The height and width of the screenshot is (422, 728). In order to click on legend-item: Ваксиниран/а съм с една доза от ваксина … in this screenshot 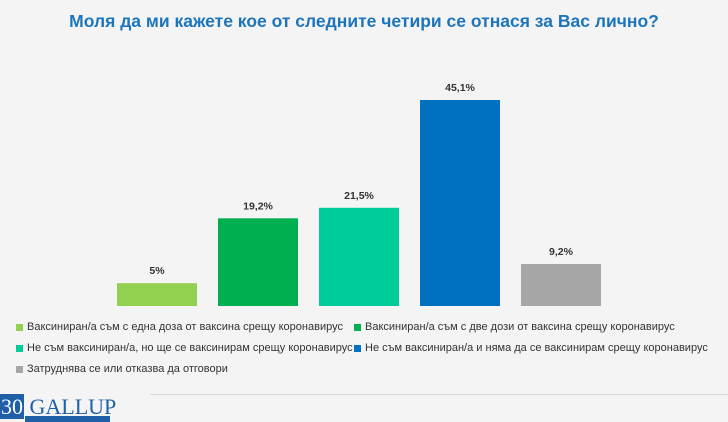, I will do `click(179, 327)`.